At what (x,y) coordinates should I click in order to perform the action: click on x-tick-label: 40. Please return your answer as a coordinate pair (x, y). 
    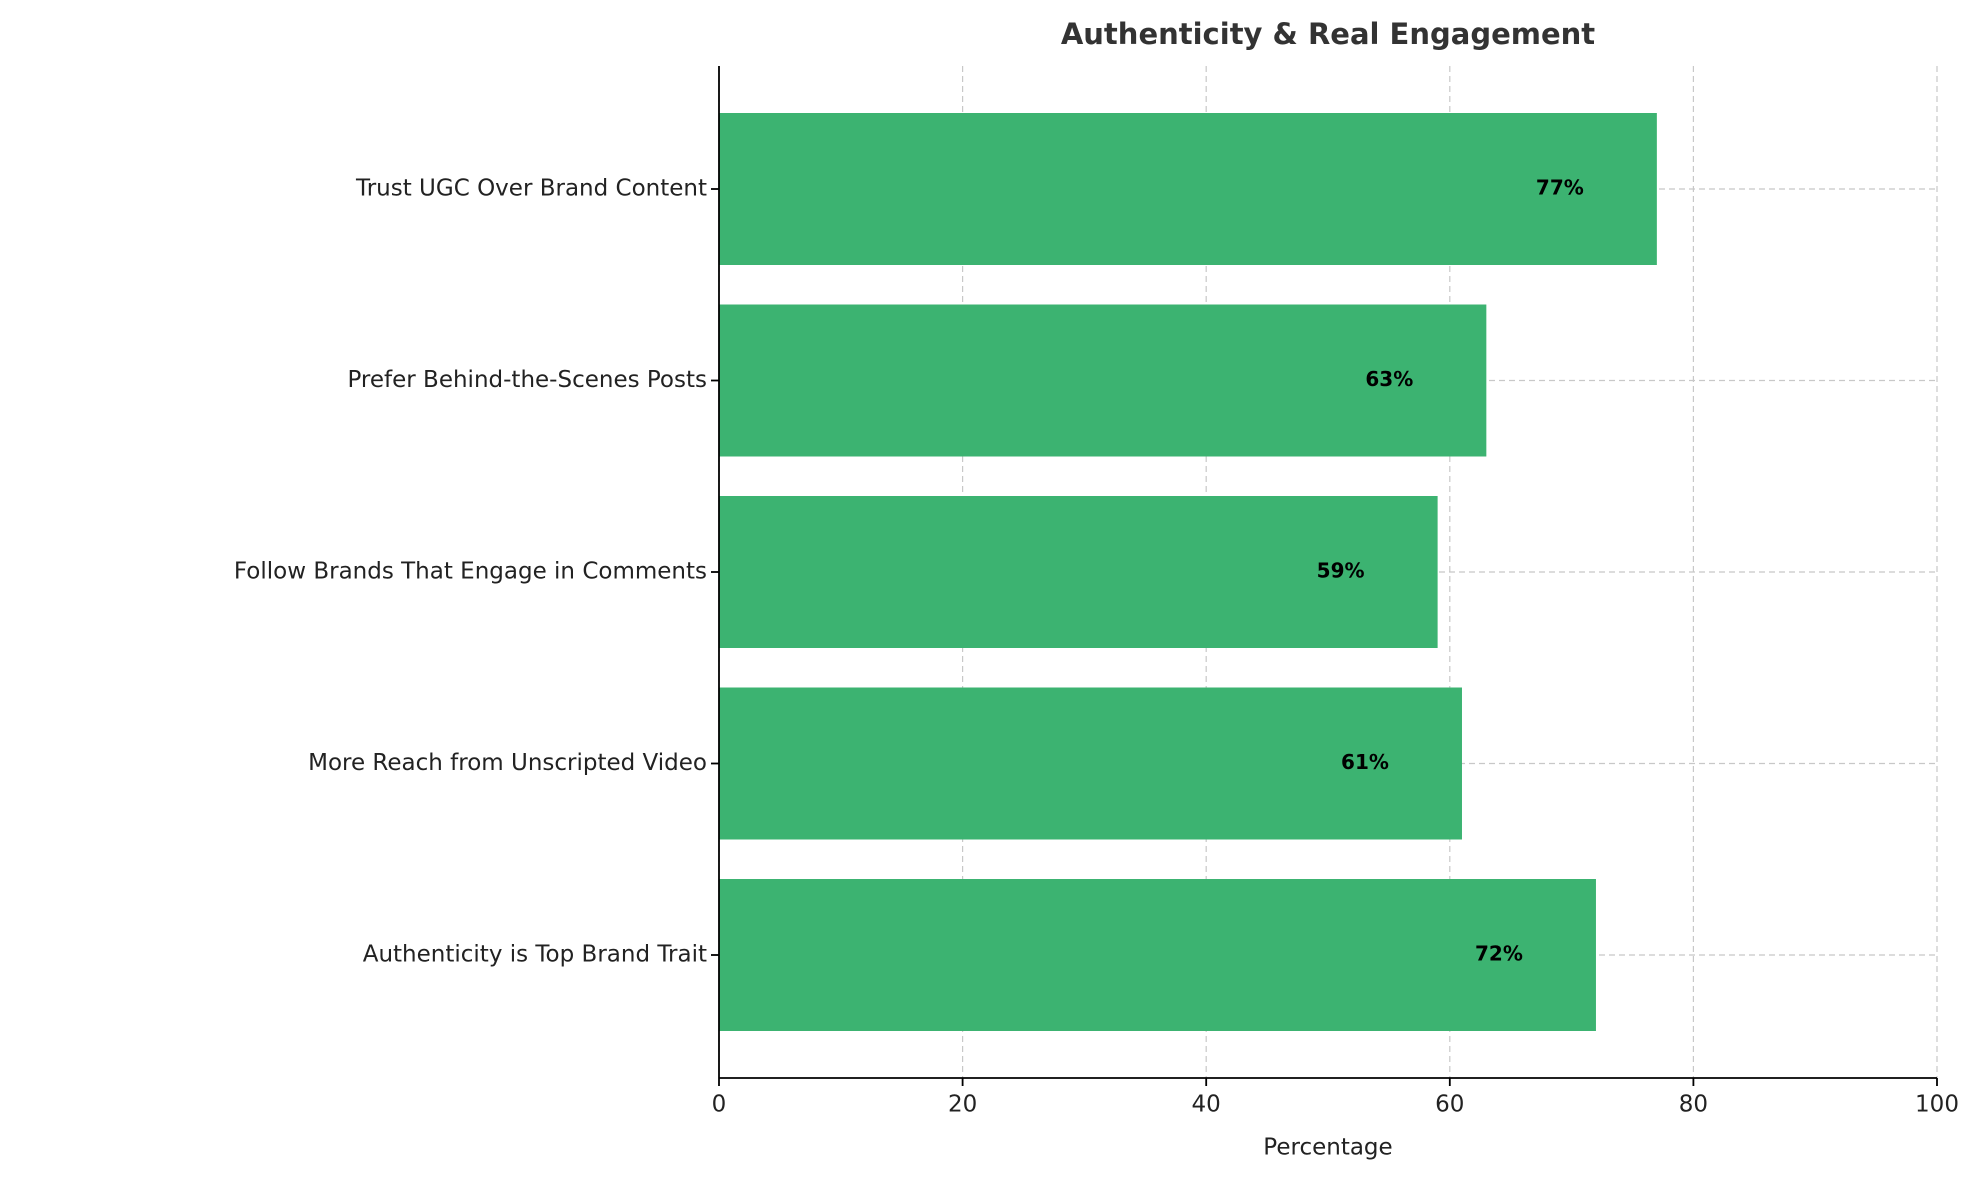
    Looking at the image, I should click on (1206, 1105).